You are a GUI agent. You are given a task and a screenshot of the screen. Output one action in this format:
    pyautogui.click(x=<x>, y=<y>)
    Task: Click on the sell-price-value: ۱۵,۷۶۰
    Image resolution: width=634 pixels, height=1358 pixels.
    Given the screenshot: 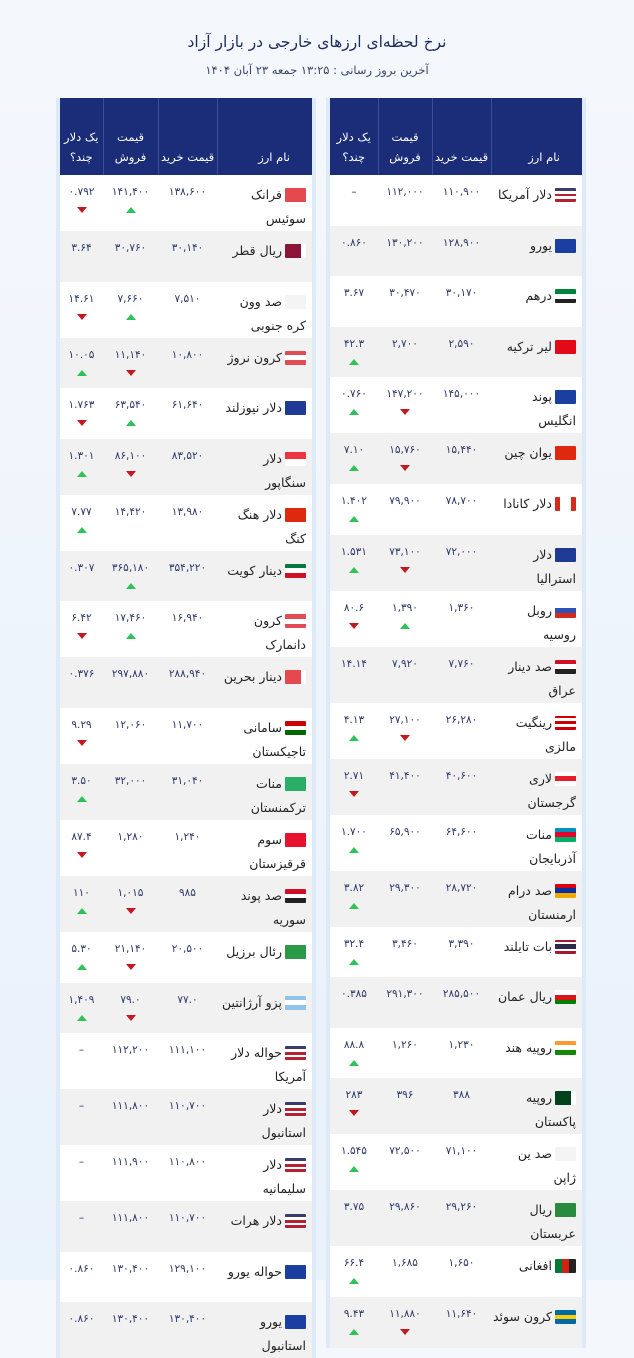 What is the action you would take?
    pyautogui.click(x=405, y=450)
    